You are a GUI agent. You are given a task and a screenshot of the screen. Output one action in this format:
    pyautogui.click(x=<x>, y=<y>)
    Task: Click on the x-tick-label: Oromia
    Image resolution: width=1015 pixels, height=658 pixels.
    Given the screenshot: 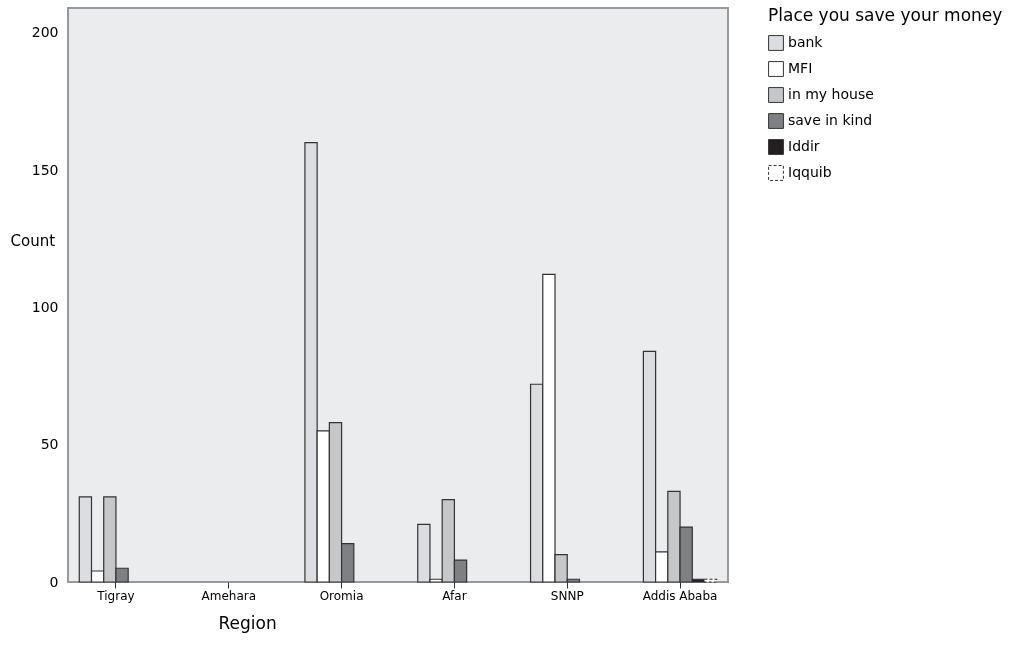 What is the action you would take?
    pyautogui.click(x=341, y=595)
    